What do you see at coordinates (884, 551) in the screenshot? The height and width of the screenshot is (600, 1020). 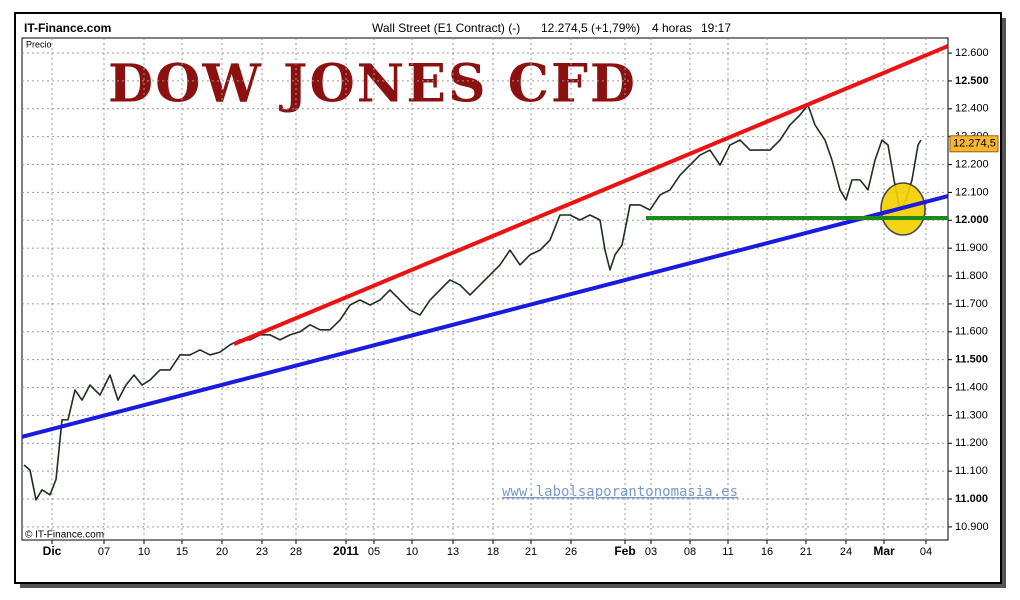 I see `x-tick-label: Mar` at bounding box center [884, 551].